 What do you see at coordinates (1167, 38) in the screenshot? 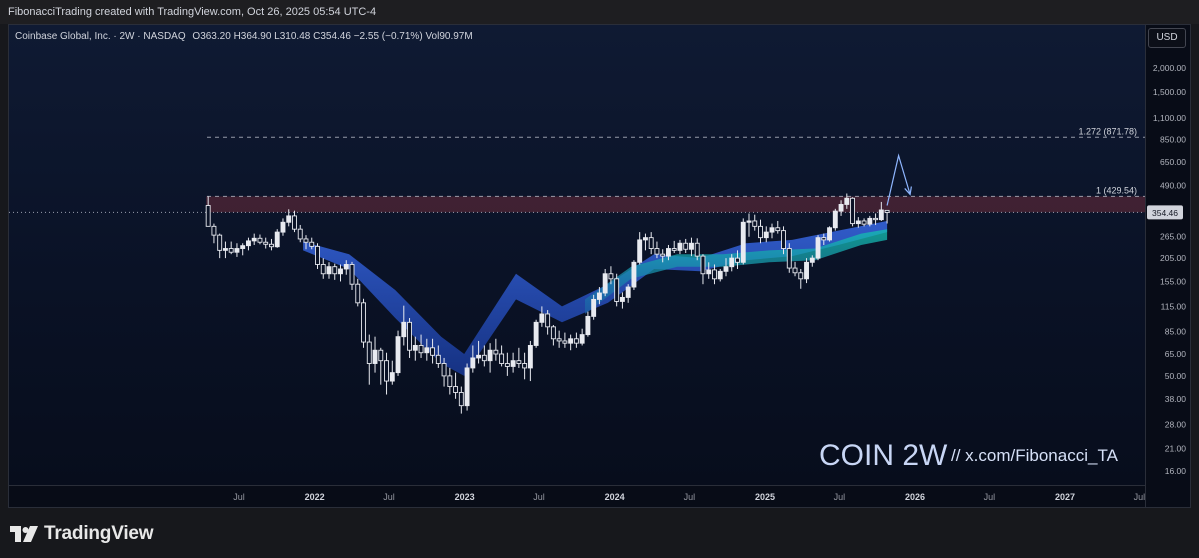
I see `currency-button: USD` at bounding box center [1167, 38].